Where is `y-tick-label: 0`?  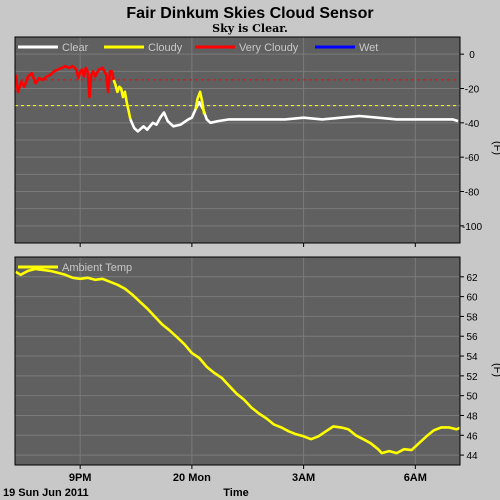 y-tick-label: 0 is located at coordinates (472, 55).